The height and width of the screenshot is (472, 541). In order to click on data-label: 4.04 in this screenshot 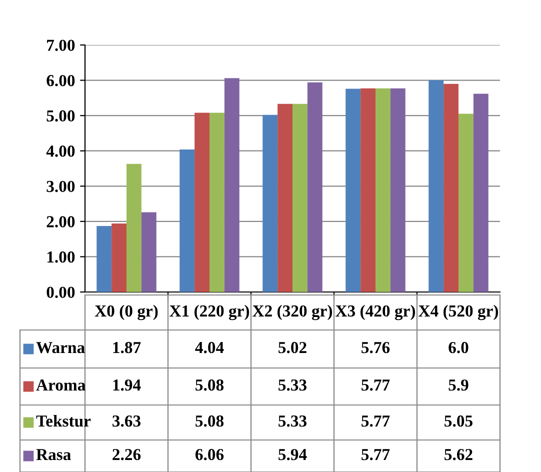, I will do `click(209, 348)`.